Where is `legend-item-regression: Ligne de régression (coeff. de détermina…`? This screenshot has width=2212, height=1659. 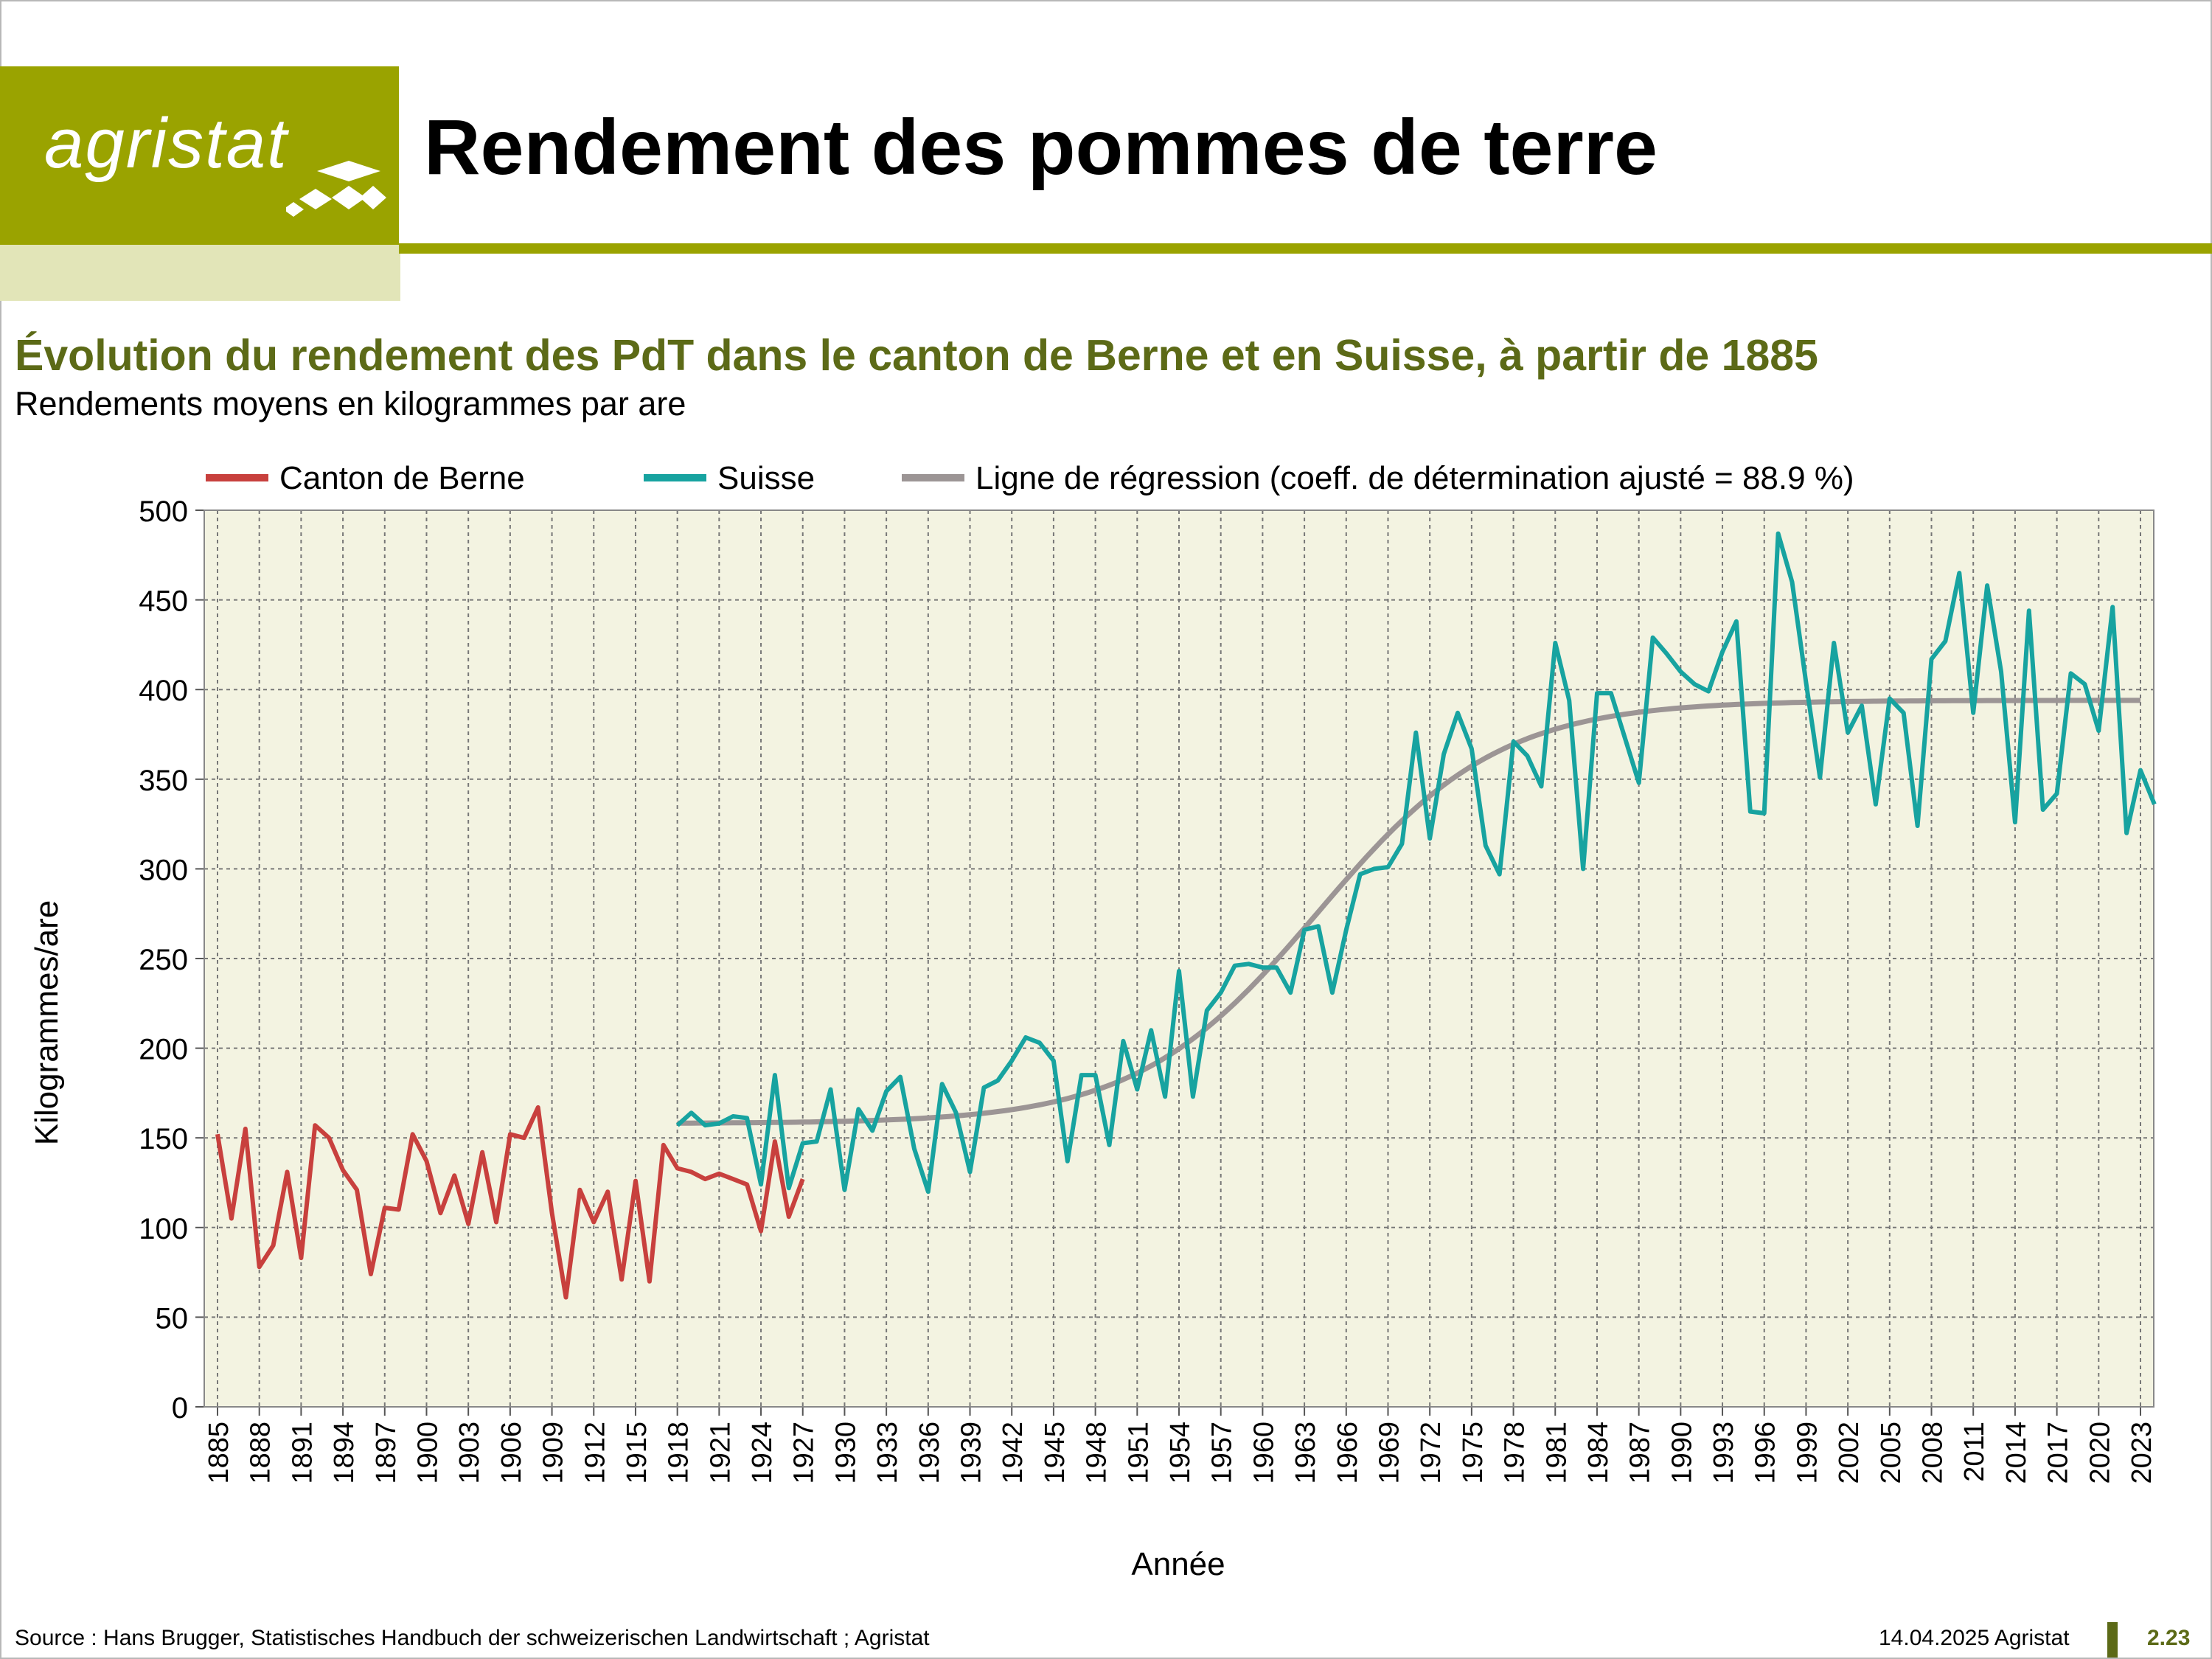
legend-item-regression: Ligne de régression (coeff. de détermina… is located at coordinates (1378, 478).